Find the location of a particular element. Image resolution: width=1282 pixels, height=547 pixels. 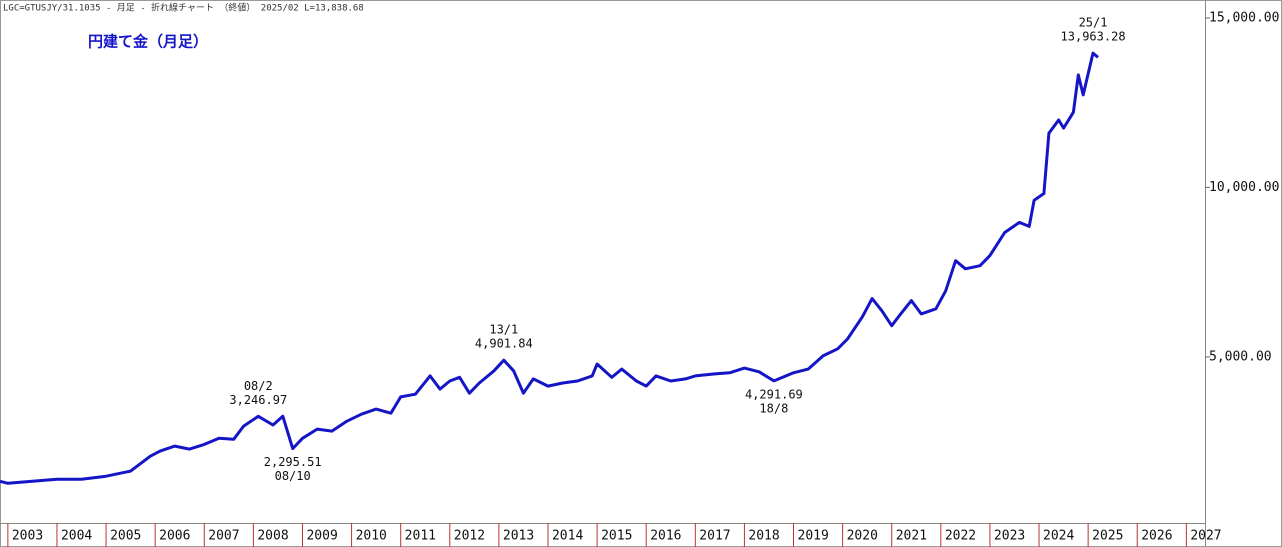

annotation-value: 2,295.51 is located at coordinates (293, 462).